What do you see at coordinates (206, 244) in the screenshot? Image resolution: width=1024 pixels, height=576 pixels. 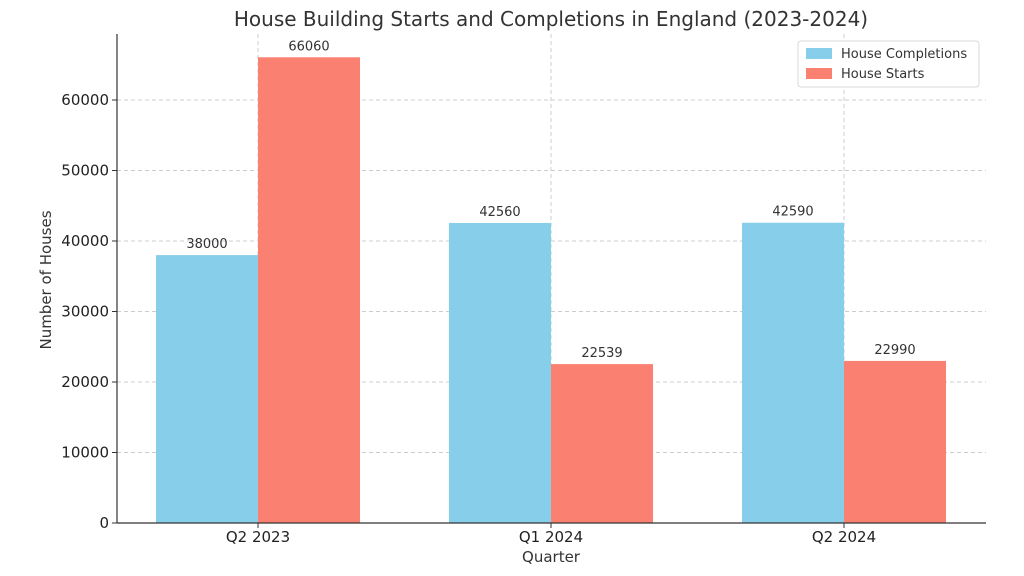 I see `bar-value-label: 38000` at bounding box center [206, 244].